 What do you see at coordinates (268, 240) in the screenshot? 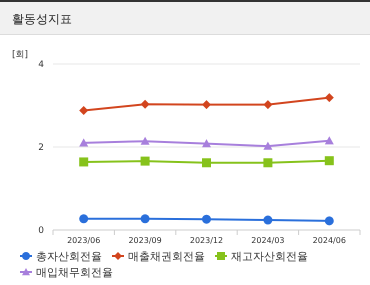
I see `x-tick-label: 2024/03` at bounding box center [268, 240].